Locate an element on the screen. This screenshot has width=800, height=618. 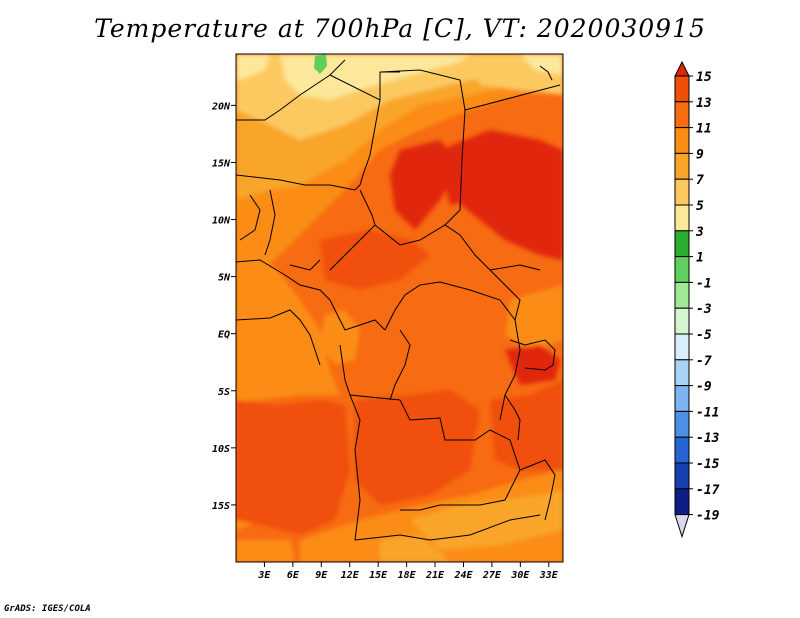
colorbar-label: -15 is located at coordinates (708, 464).